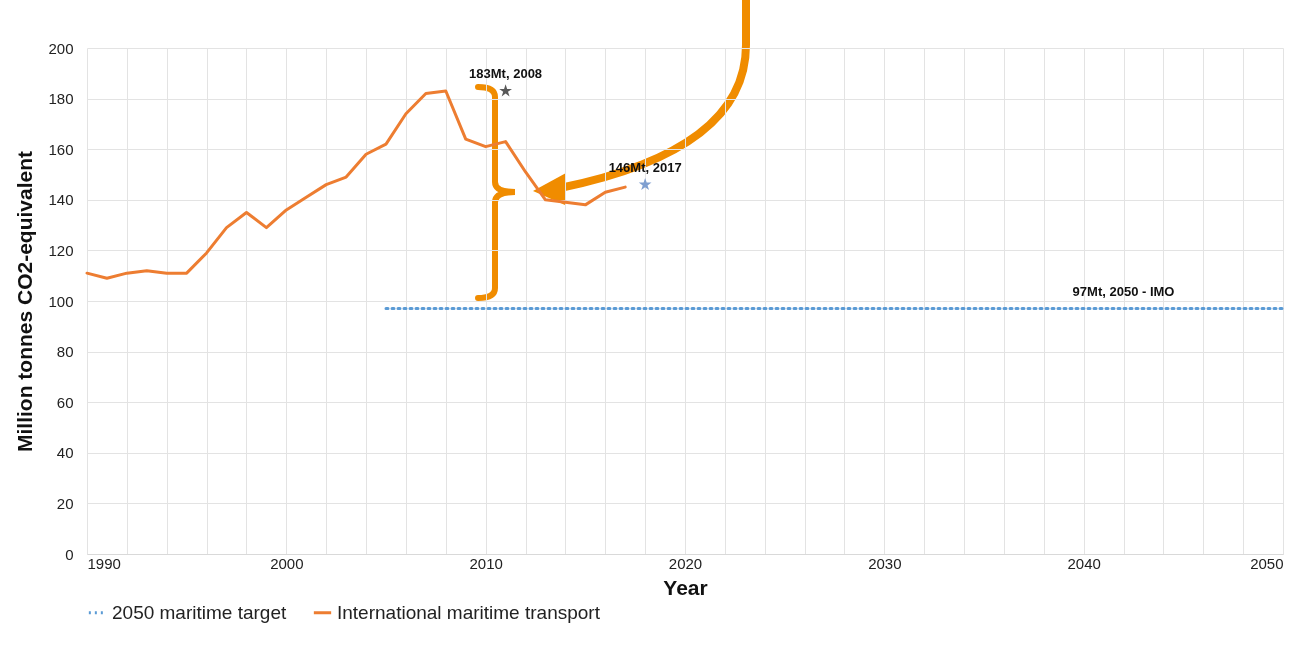  Describe the element at coordinates (486, 563) in the screenshot. I see `x-tick-label: 2010` at that location.